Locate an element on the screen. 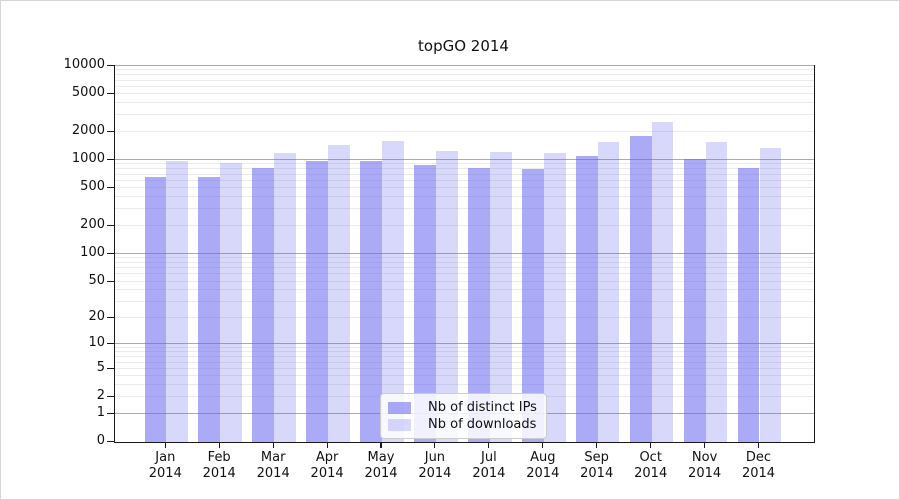  x-tick-label-aug: Aug 2014 is located at coordinates (543, 465).